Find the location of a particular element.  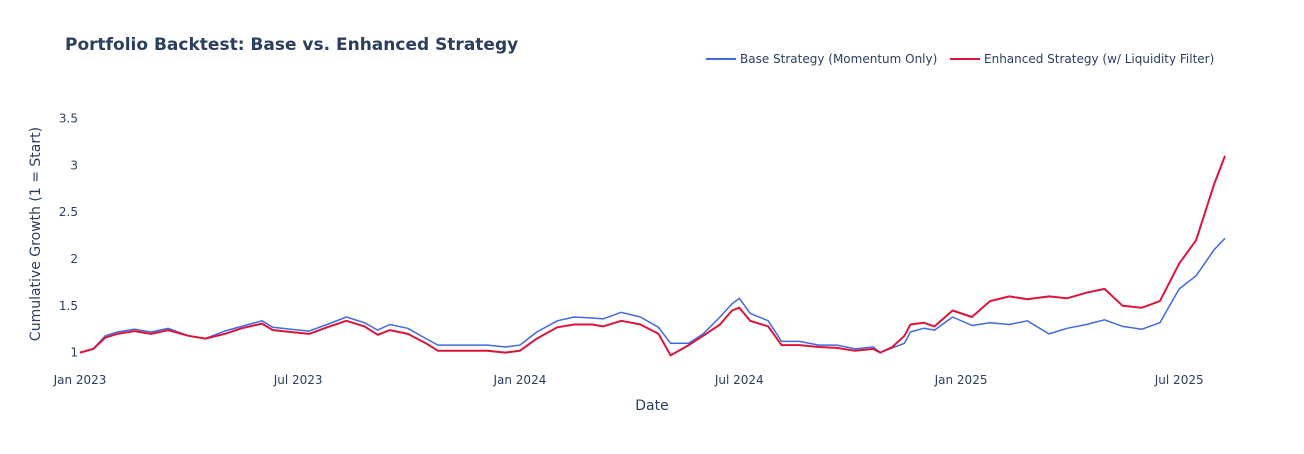

legend-label: Enhanced Strategy (w/ Liquidity Filter) is located at coordinates (1099, 59).